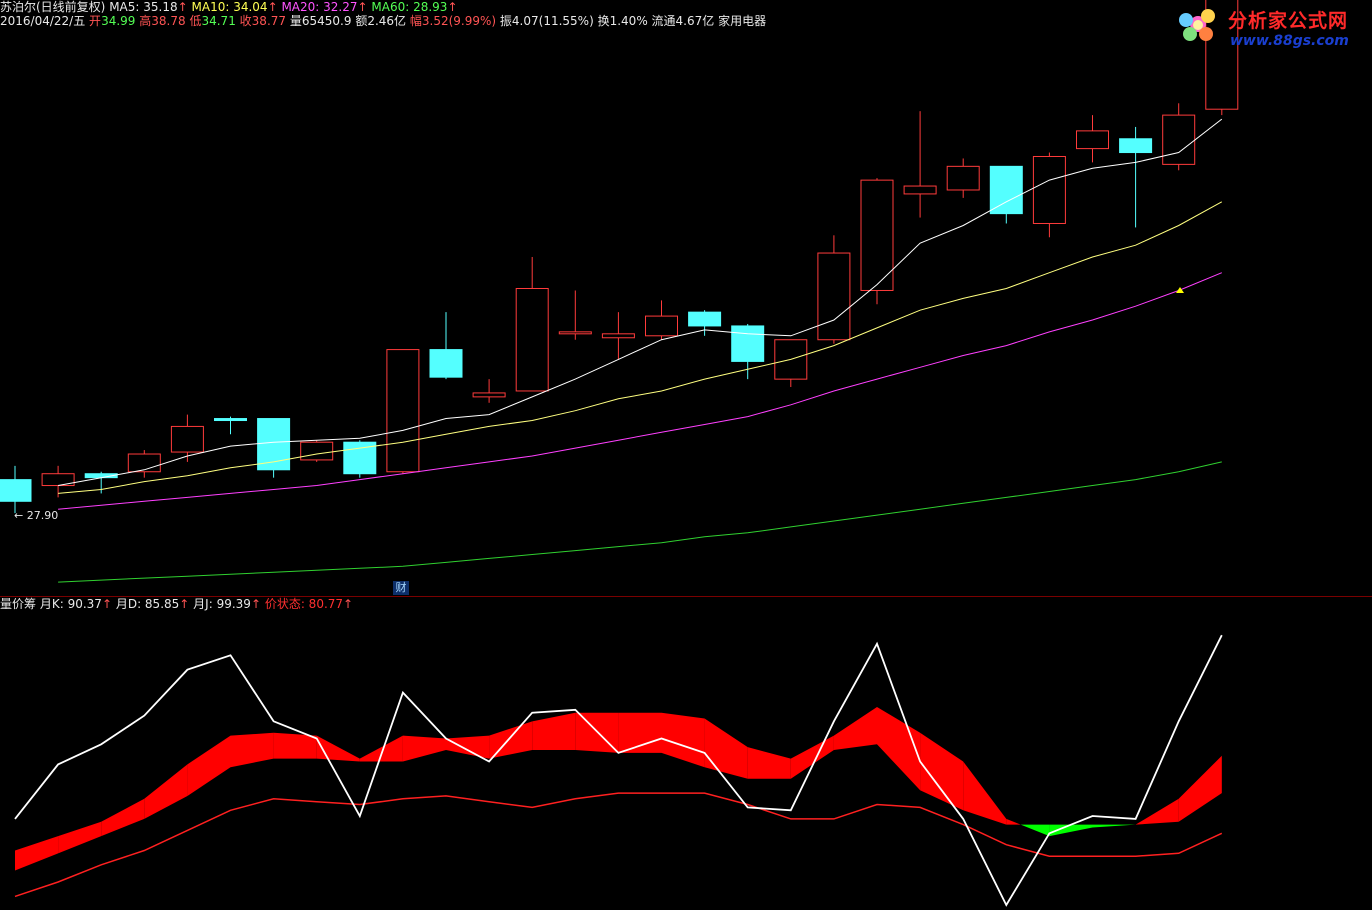  Describe the element at coordinates (453, 21) in the screenshot. I see `change: 幅3.52(9.99%)` at that location.